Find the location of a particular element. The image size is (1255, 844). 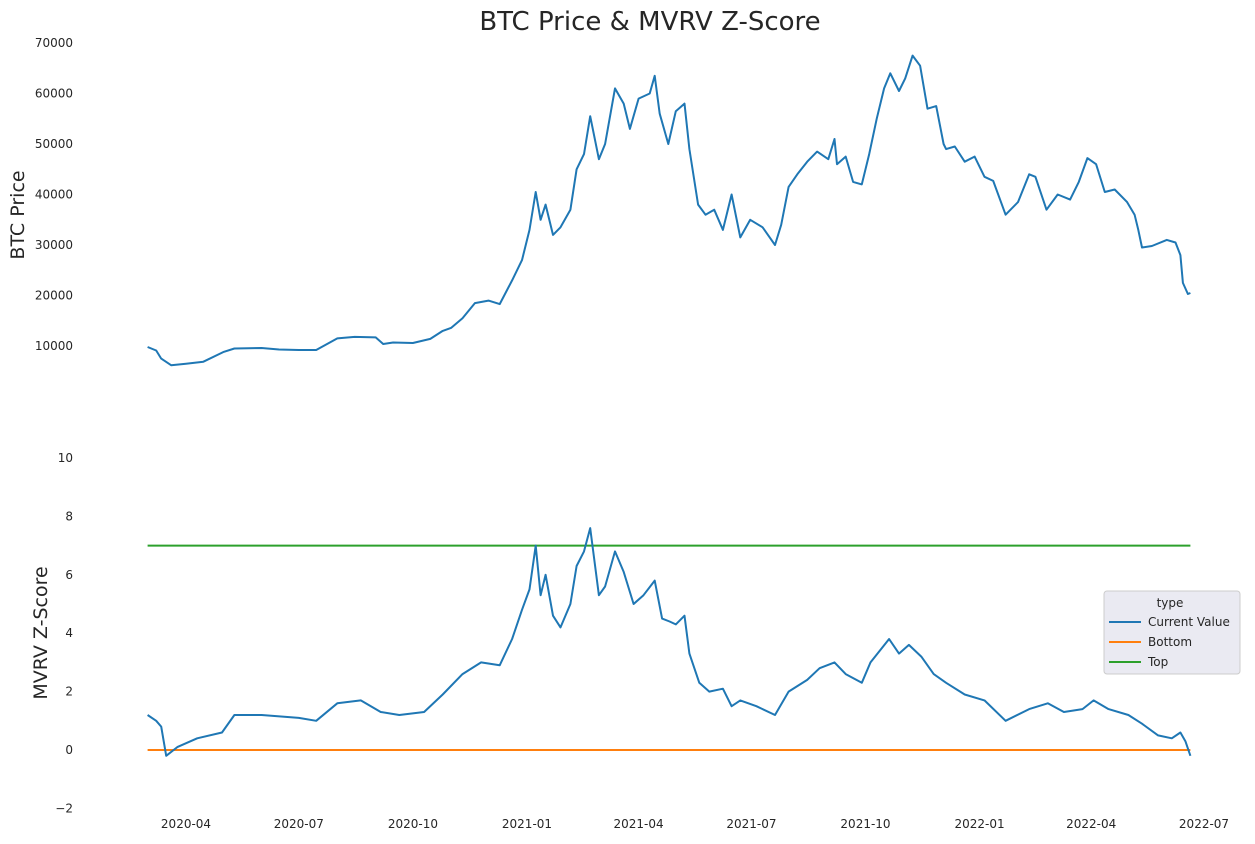

legend: type Current Value Bottom Top is located at coordinates (1172, 632).